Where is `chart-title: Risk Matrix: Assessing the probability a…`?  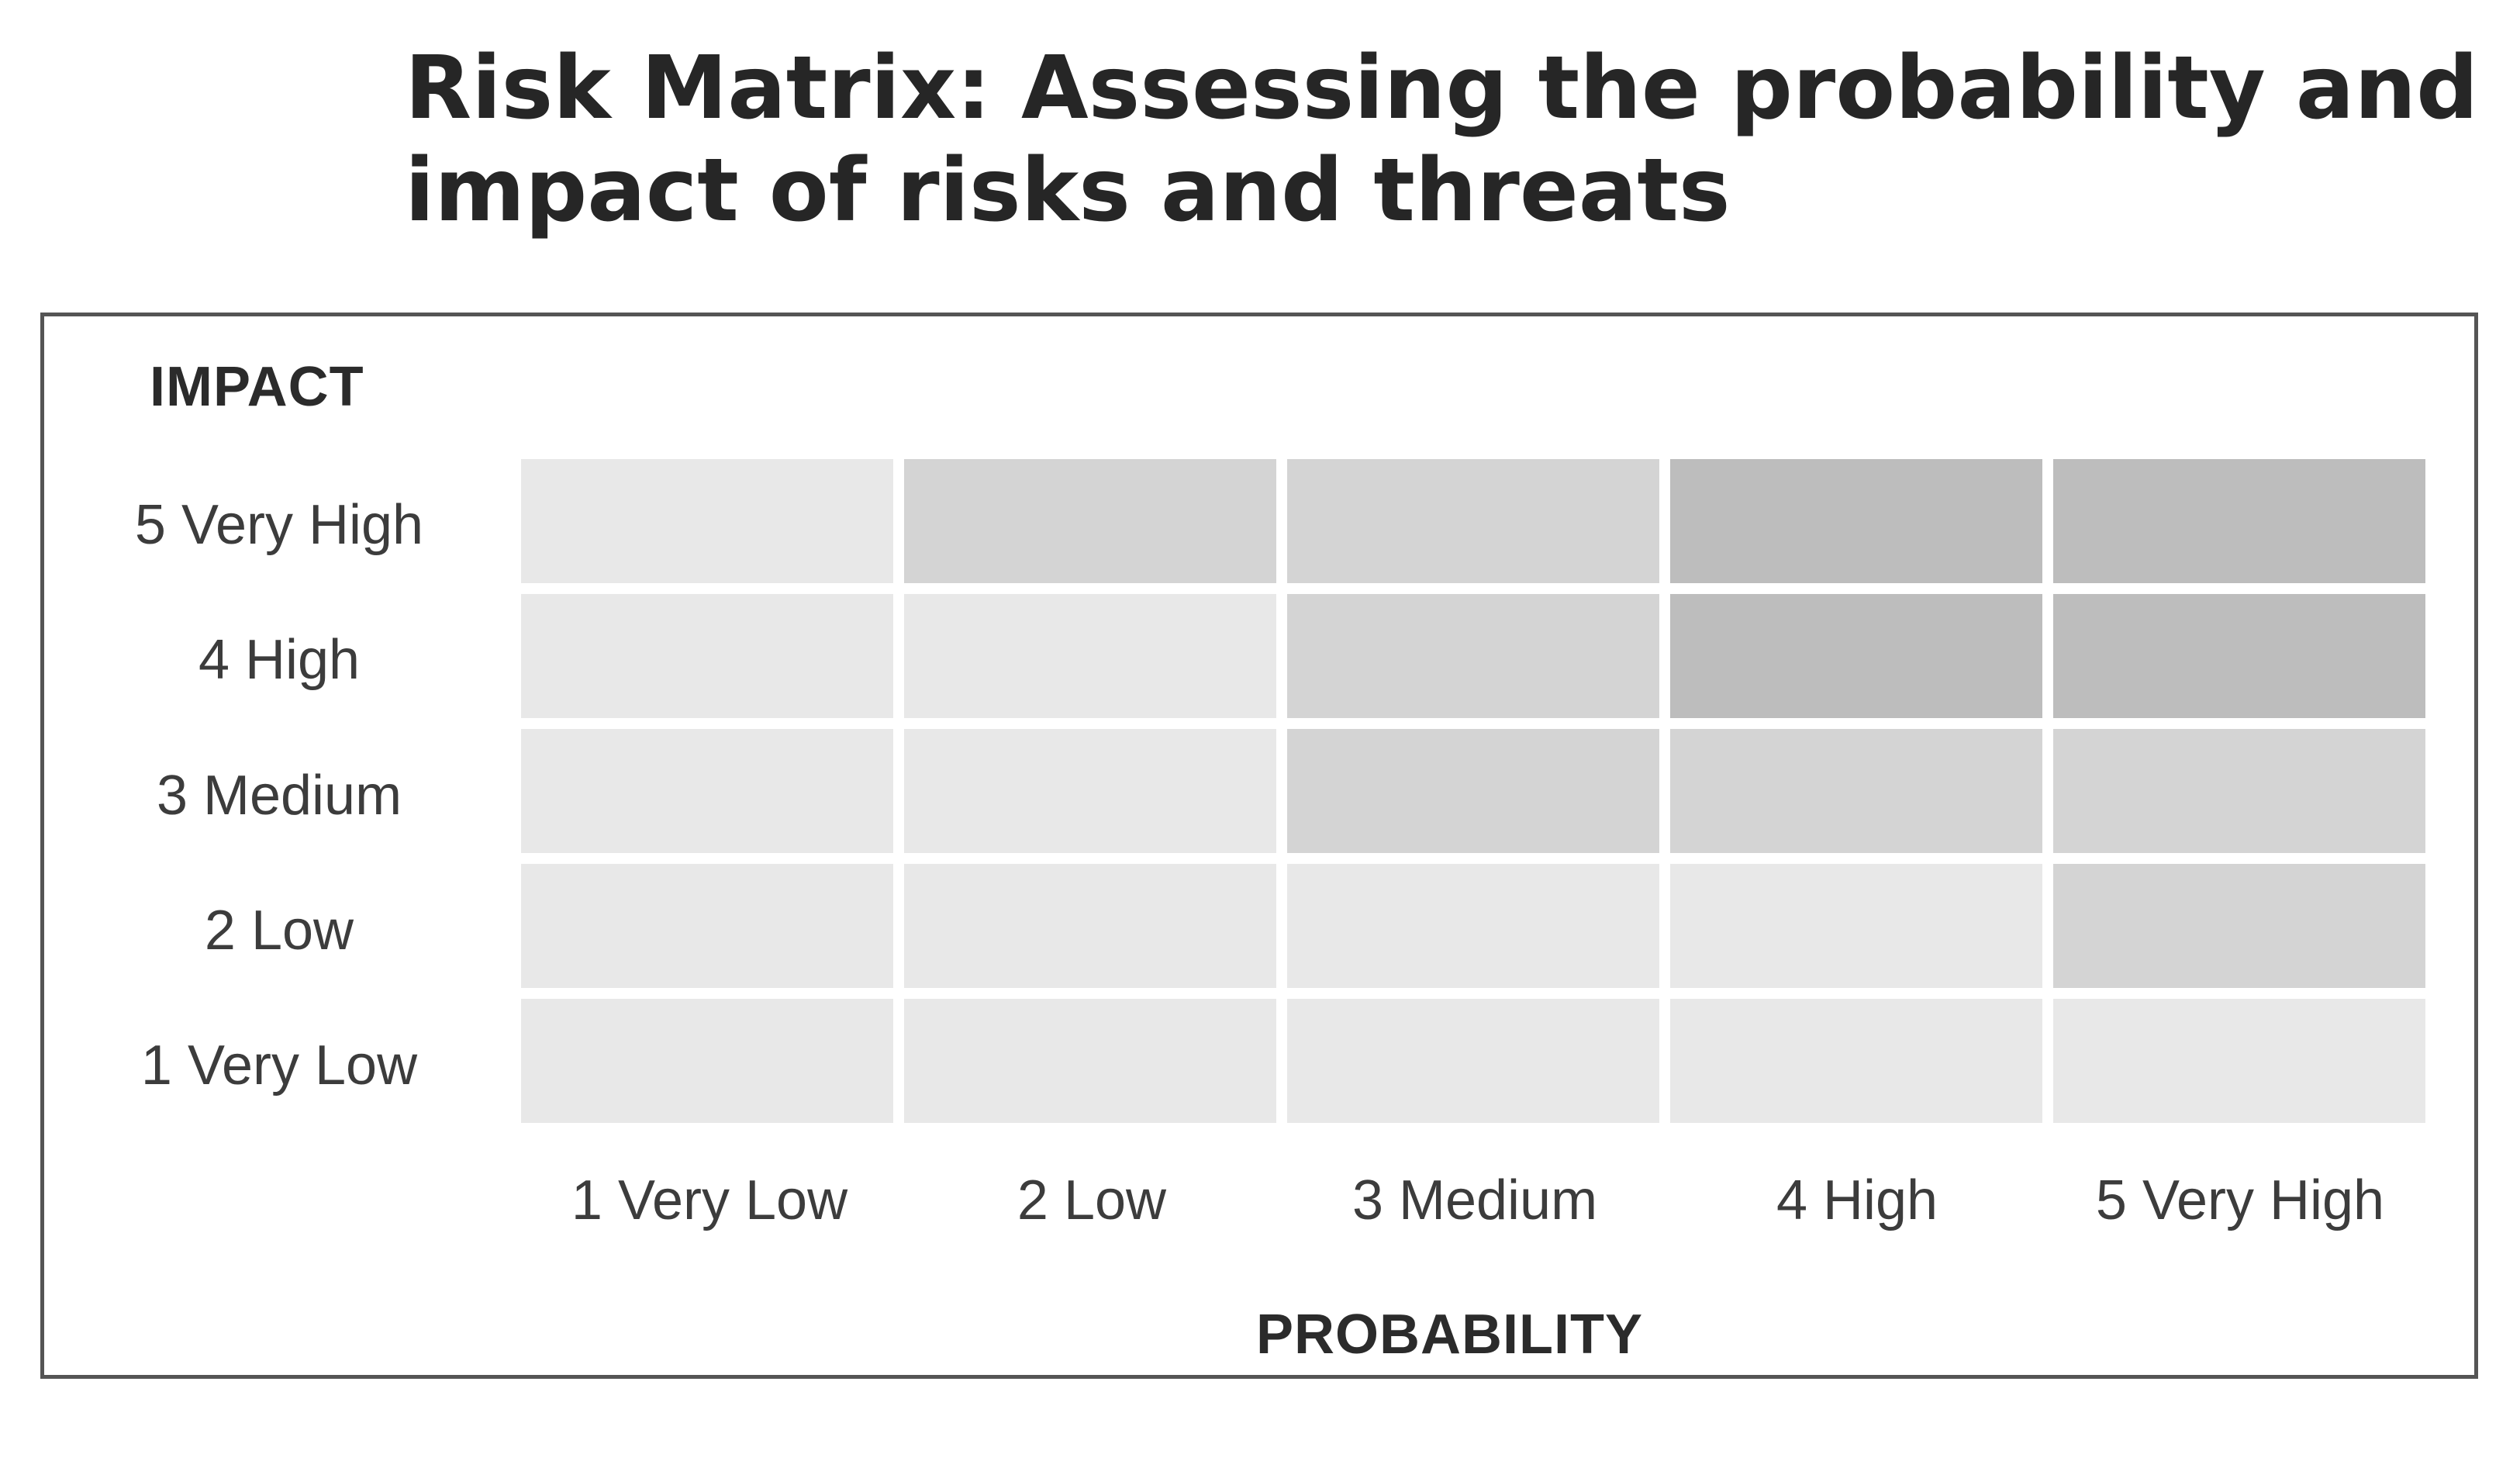
chart-title: Risk Matrix: Assessing the probability a… is located at coordinates (1442, 139).